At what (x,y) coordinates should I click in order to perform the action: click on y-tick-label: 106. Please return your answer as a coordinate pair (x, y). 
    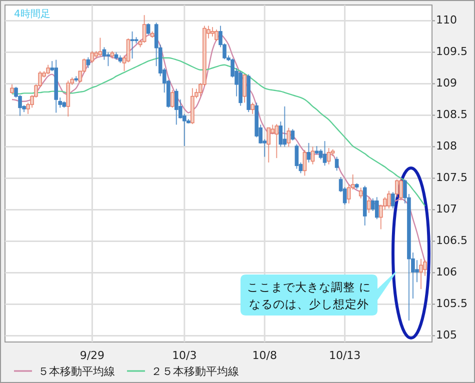
    Looking at the image, I should click on (446, 272).